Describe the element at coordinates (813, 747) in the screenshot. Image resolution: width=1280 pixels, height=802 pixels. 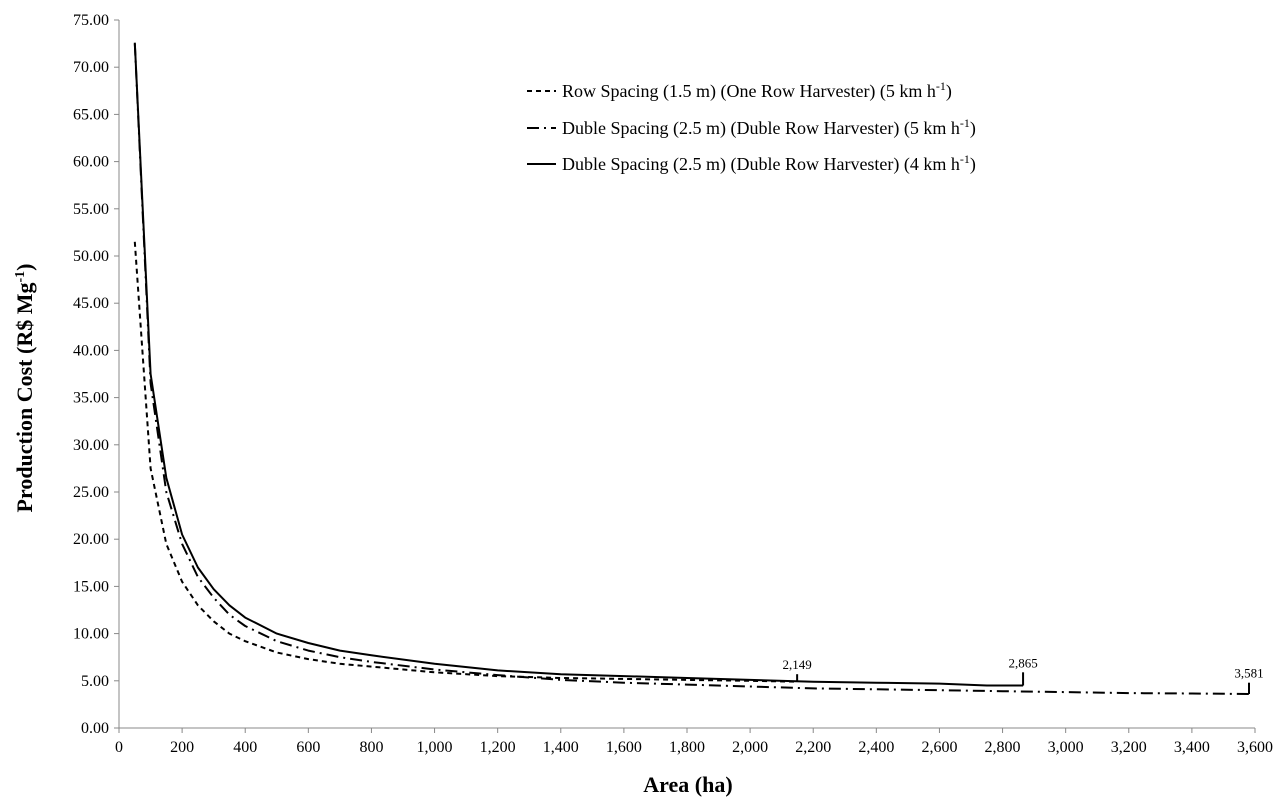
I see `x-tick-label: 2,200` at that location.